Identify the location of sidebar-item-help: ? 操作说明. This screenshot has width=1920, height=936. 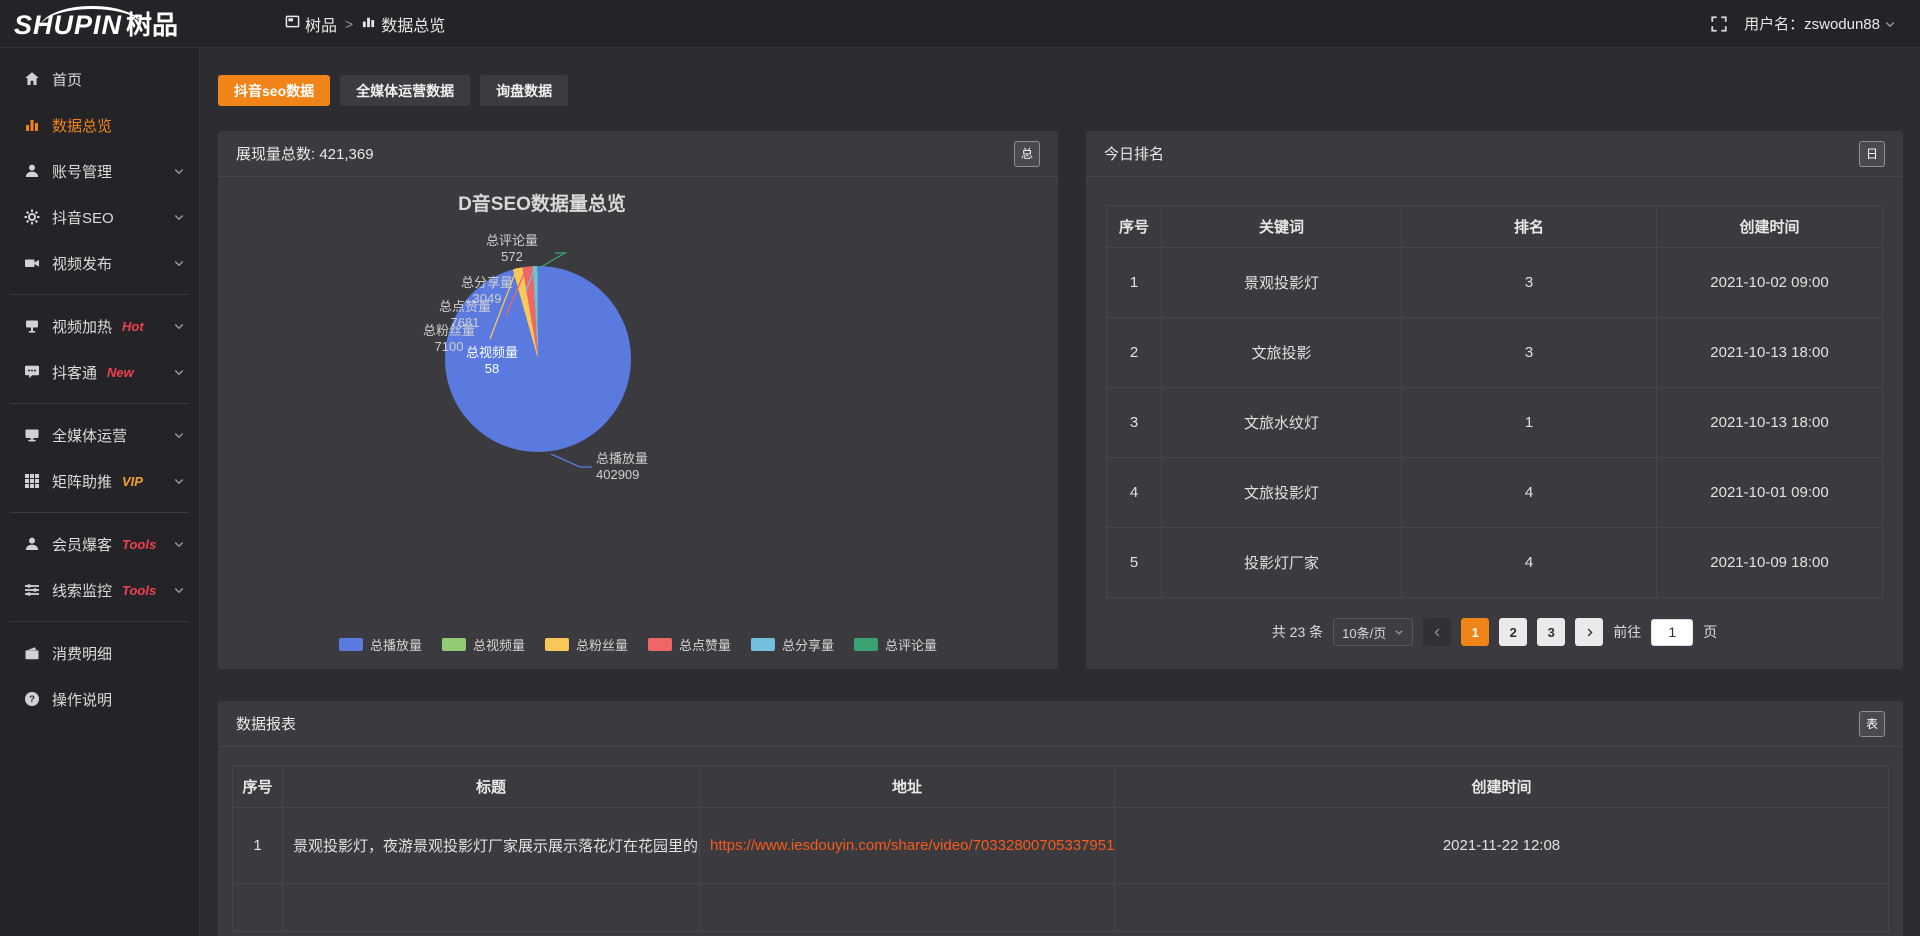
(99, 699).